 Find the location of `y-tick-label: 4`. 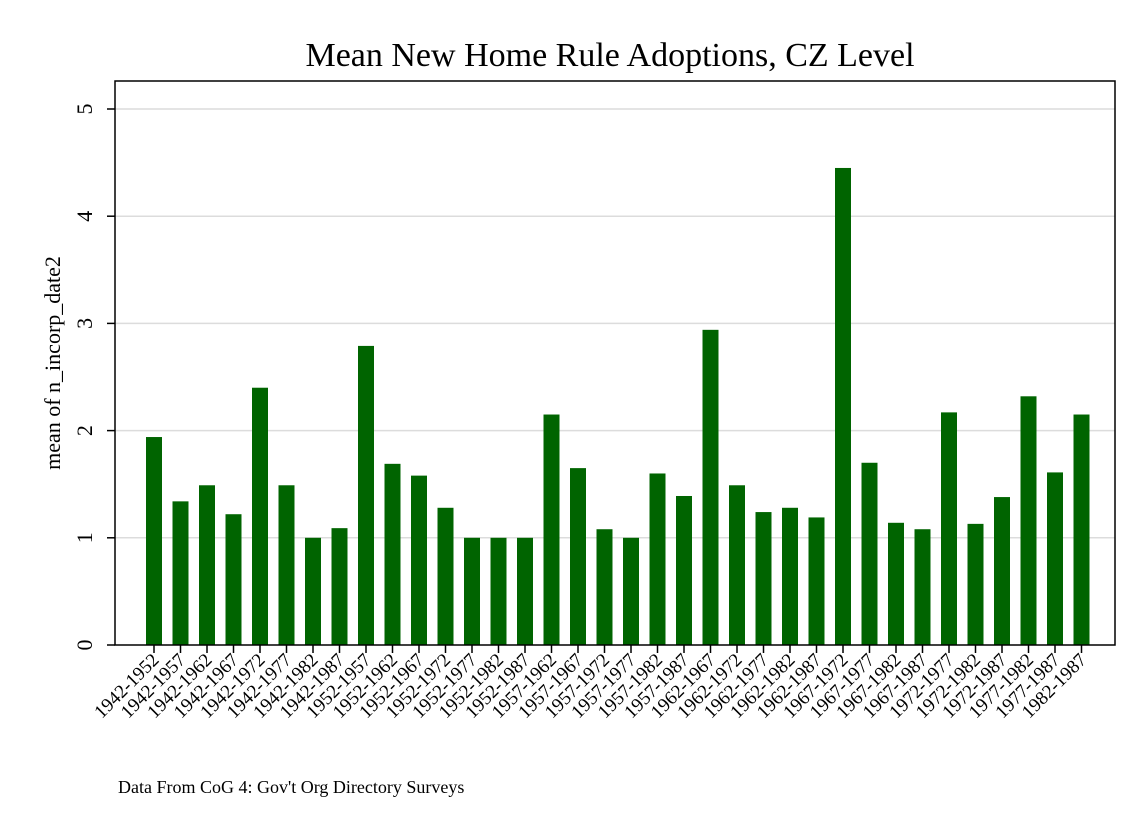

y-tick-label: 4 is located at coordinates (84, 216).